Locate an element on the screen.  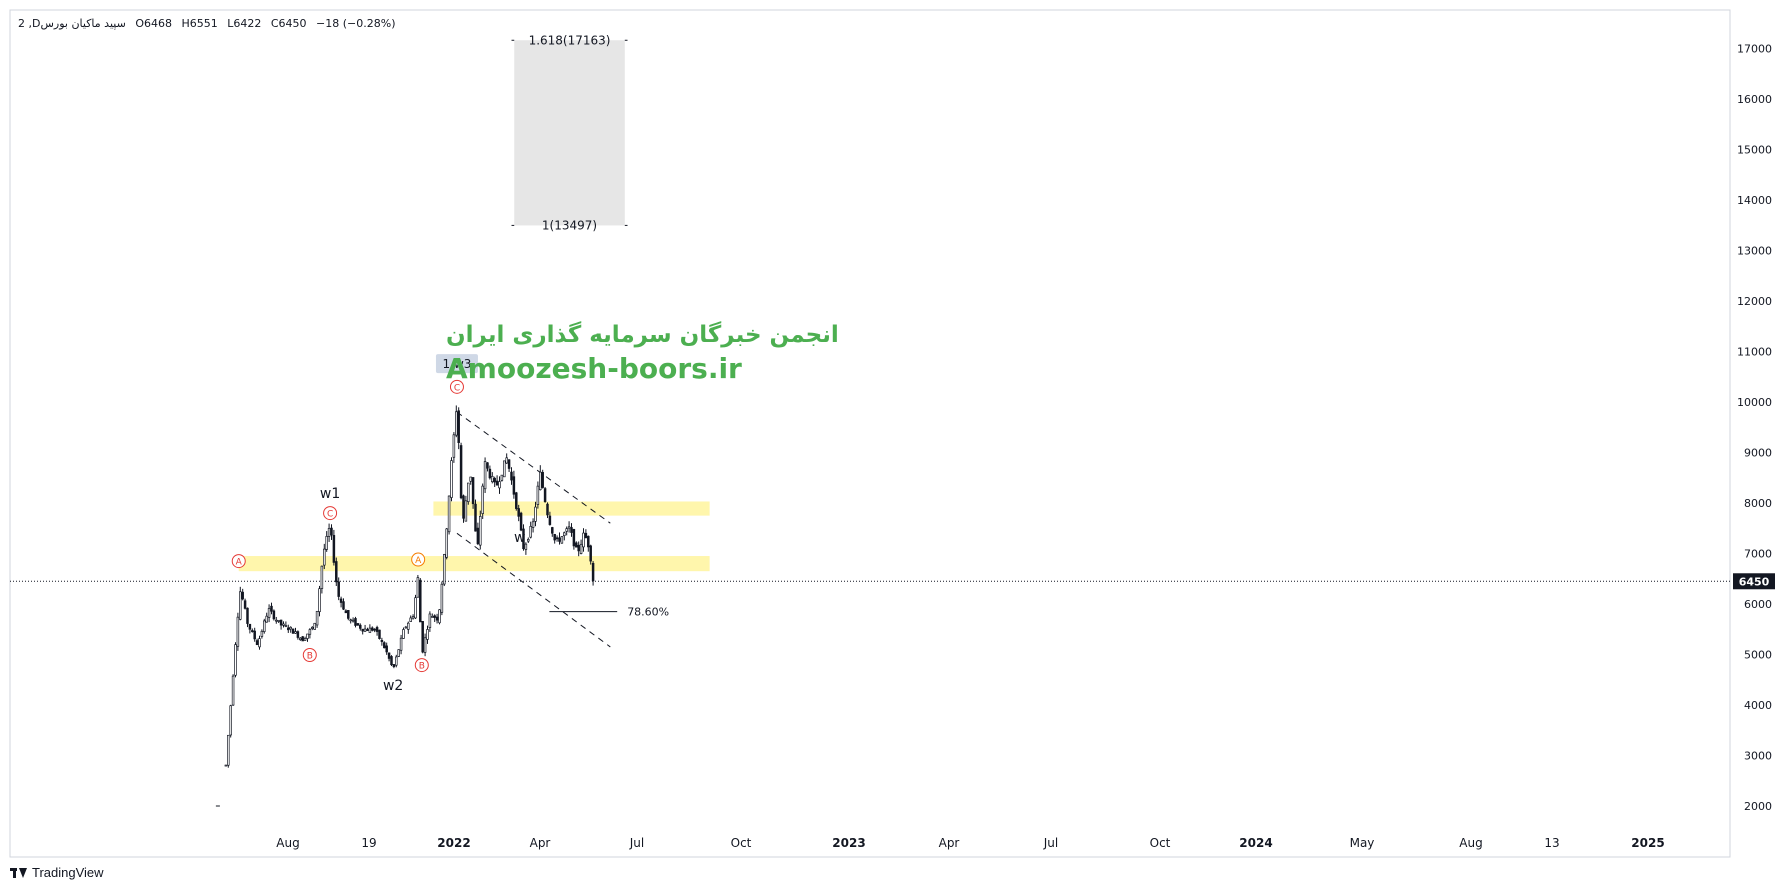
last-price-label: 6450 is located at coordinates (1754, 581).